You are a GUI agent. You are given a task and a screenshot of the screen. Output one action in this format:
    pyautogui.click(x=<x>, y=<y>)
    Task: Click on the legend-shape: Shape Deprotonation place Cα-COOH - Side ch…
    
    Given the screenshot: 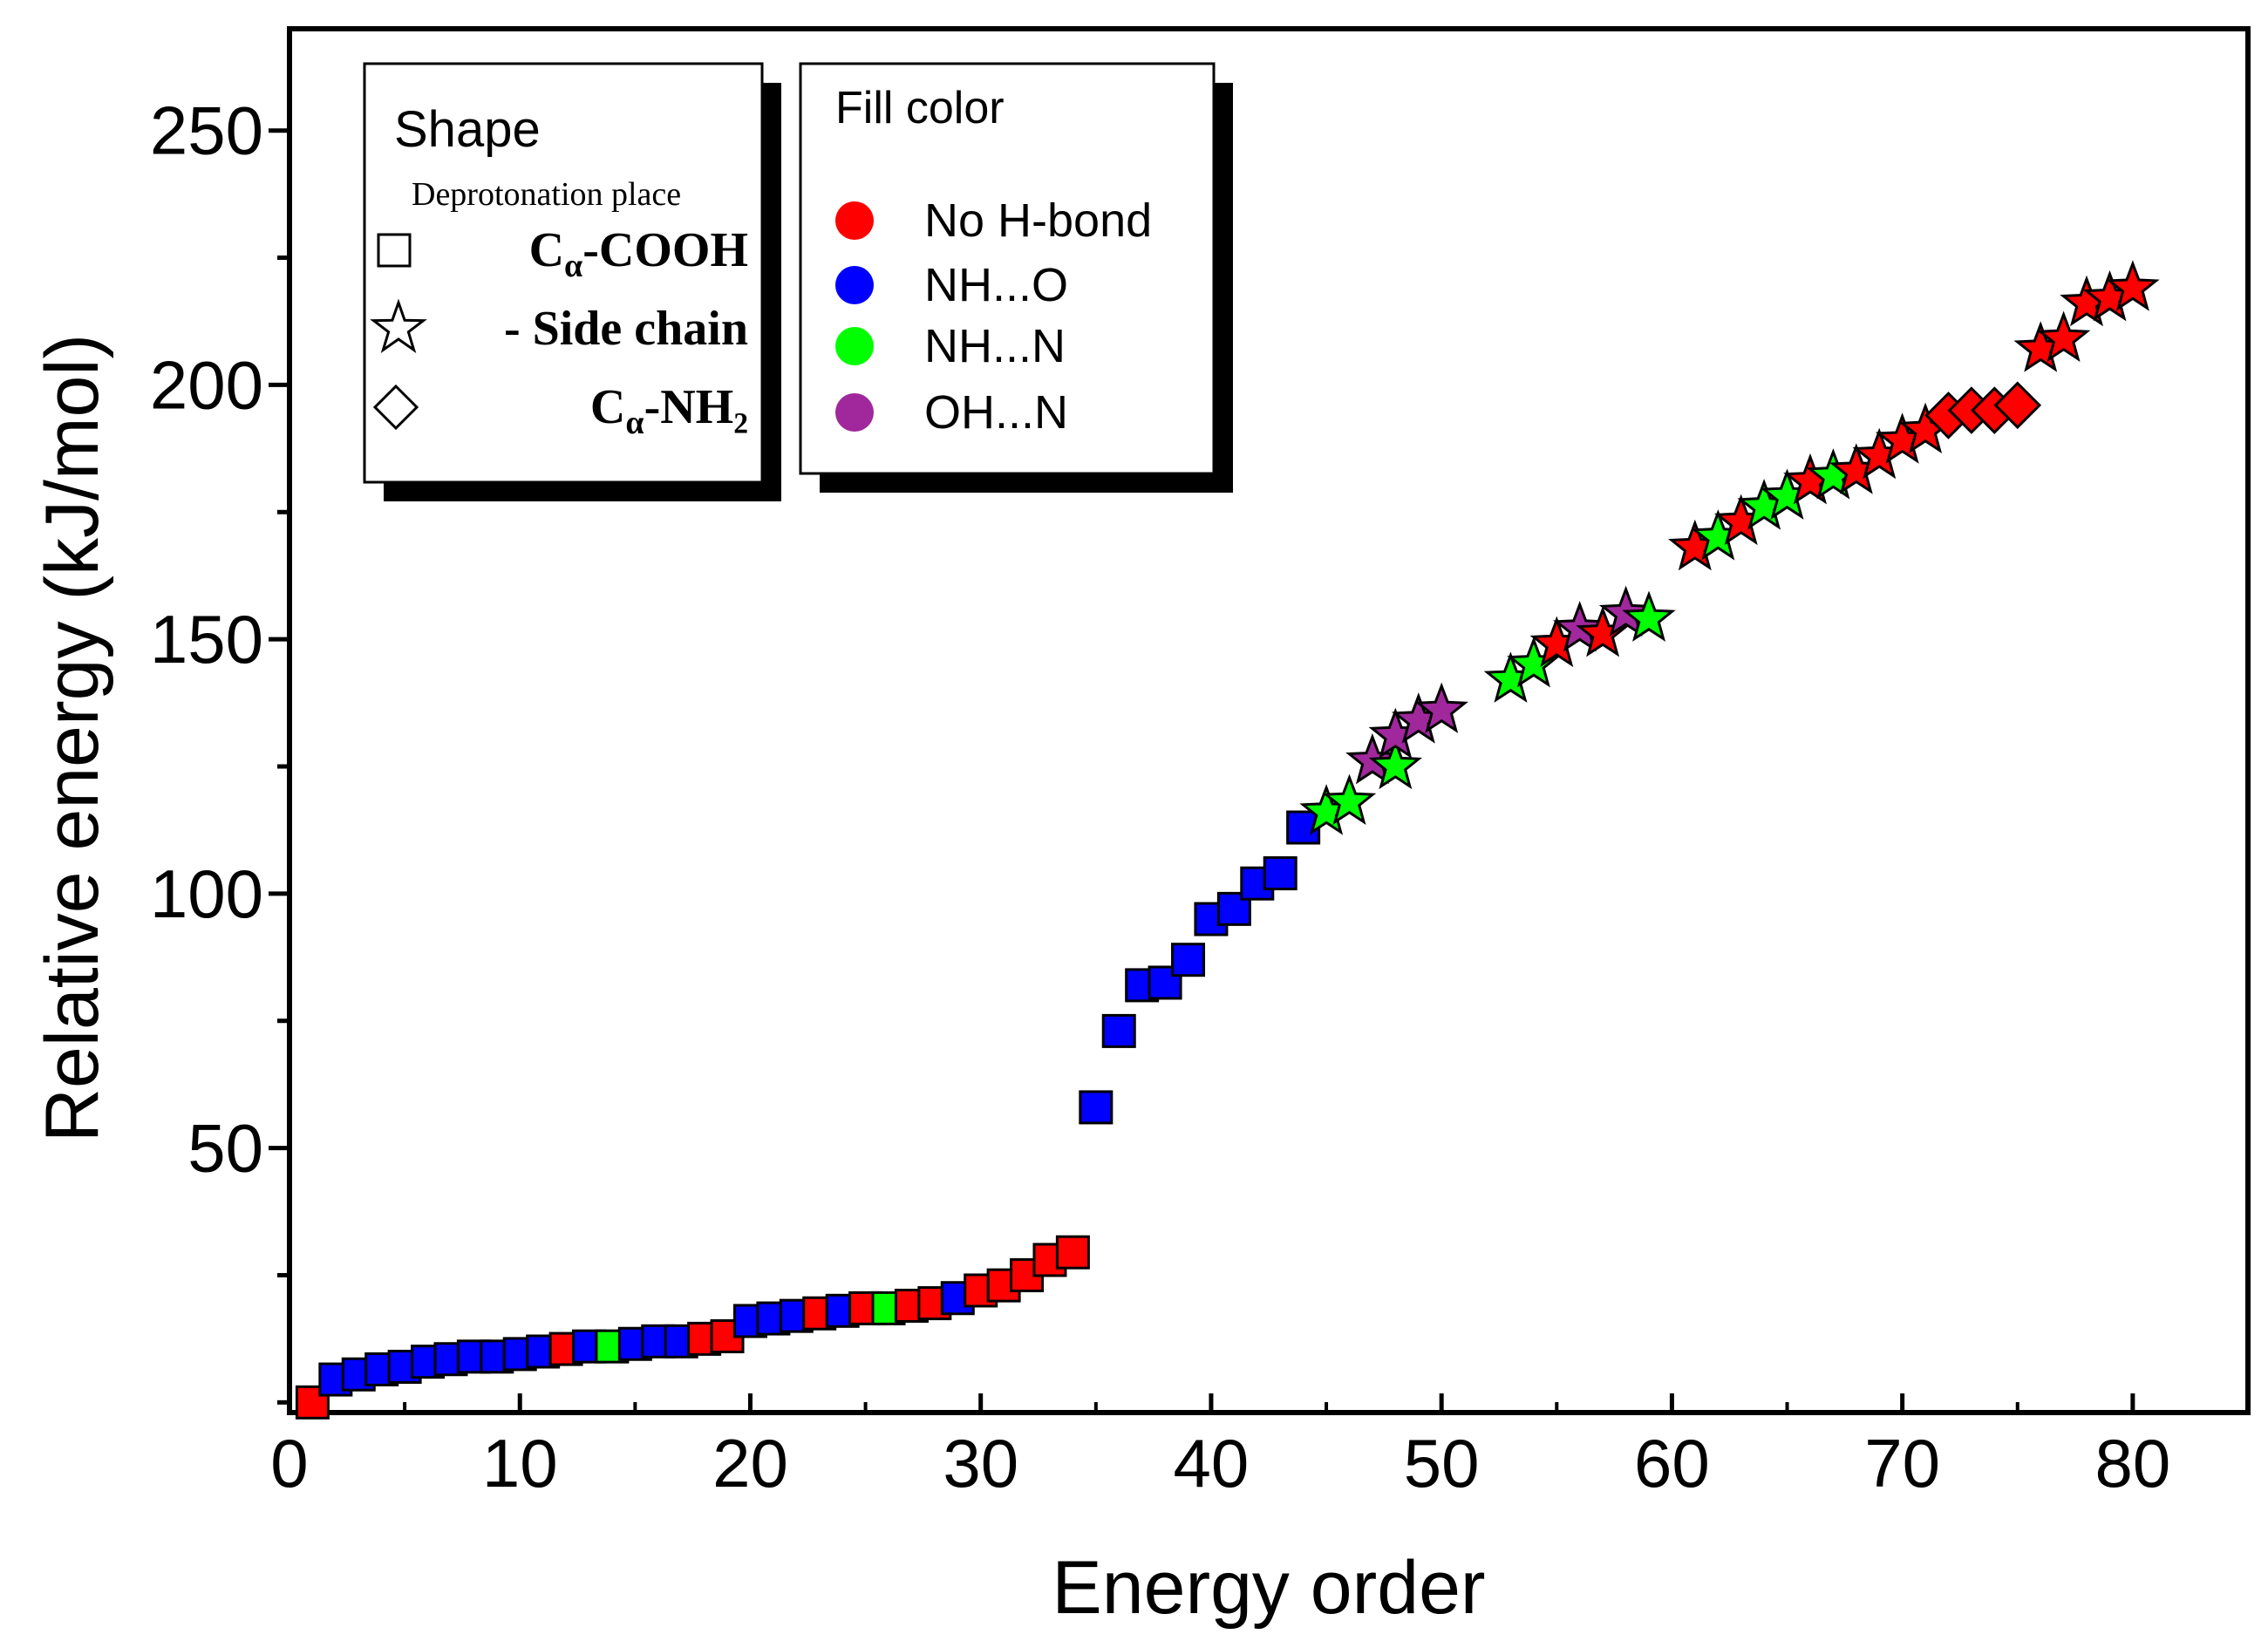 What is the action you would take?
    pyautogui.click(x=572, y=281)
    